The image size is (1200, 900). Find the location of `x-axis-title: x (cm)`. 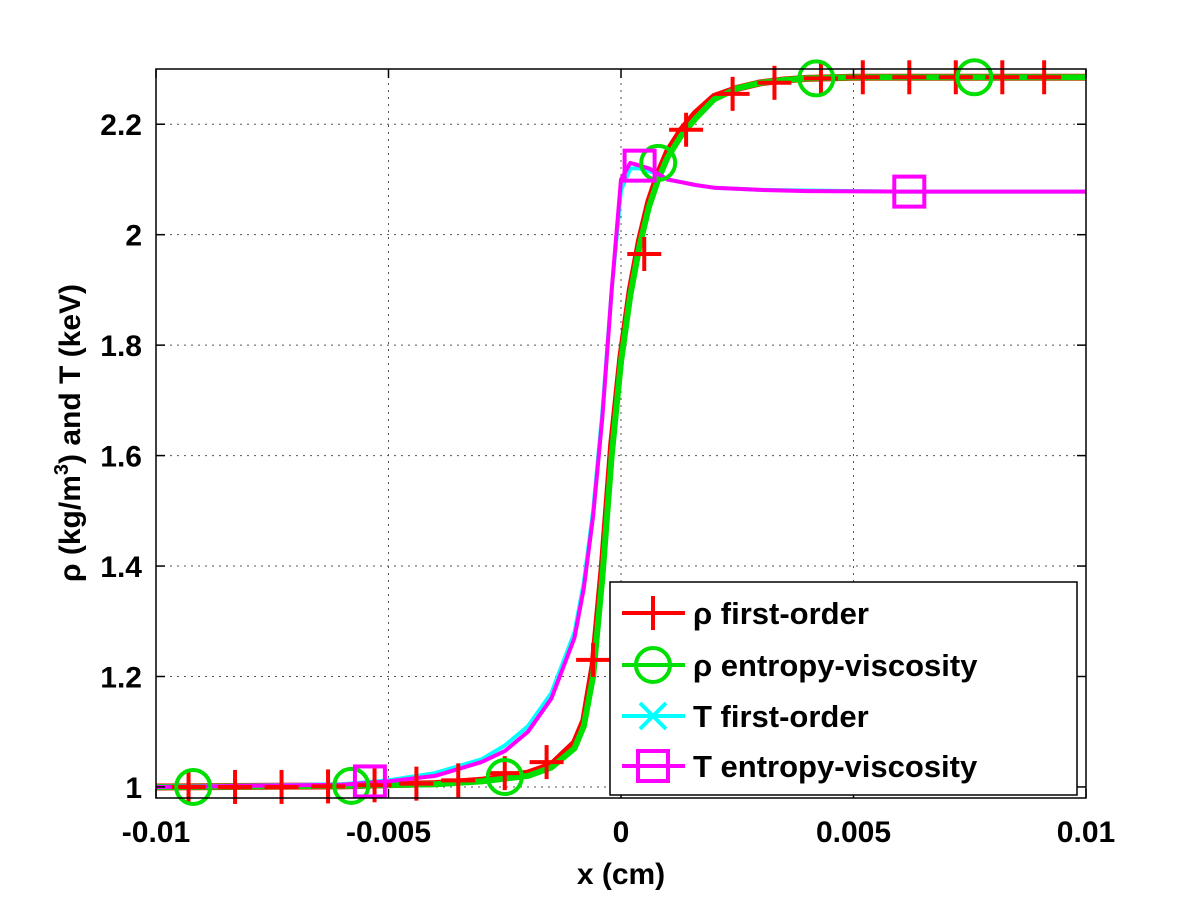

x-axis-title: x (cm) is located at coordinates (621, 874).